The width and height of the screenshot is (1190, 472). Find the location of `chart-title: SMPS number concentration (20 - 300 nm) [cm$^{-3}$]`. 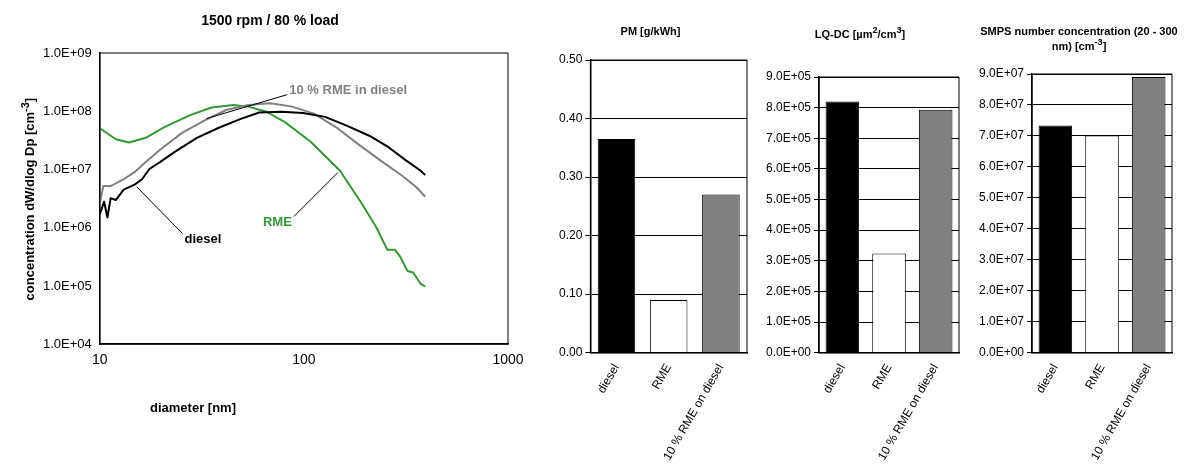

chart-title: SMPS number concentration (20 - 300 nm) [cm$^{-3}$] is located at coordinates (1079, 38).